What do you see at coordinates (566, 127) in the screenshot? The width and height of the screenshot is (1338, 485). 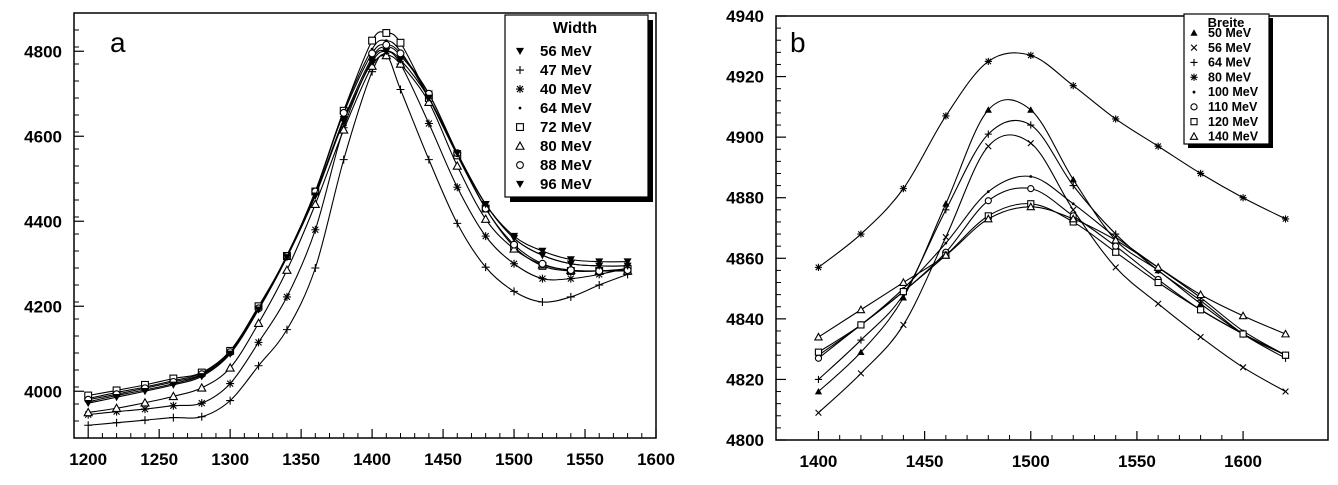 I see `legend-entry: 72 MeV` at bounding box center [566, 127].